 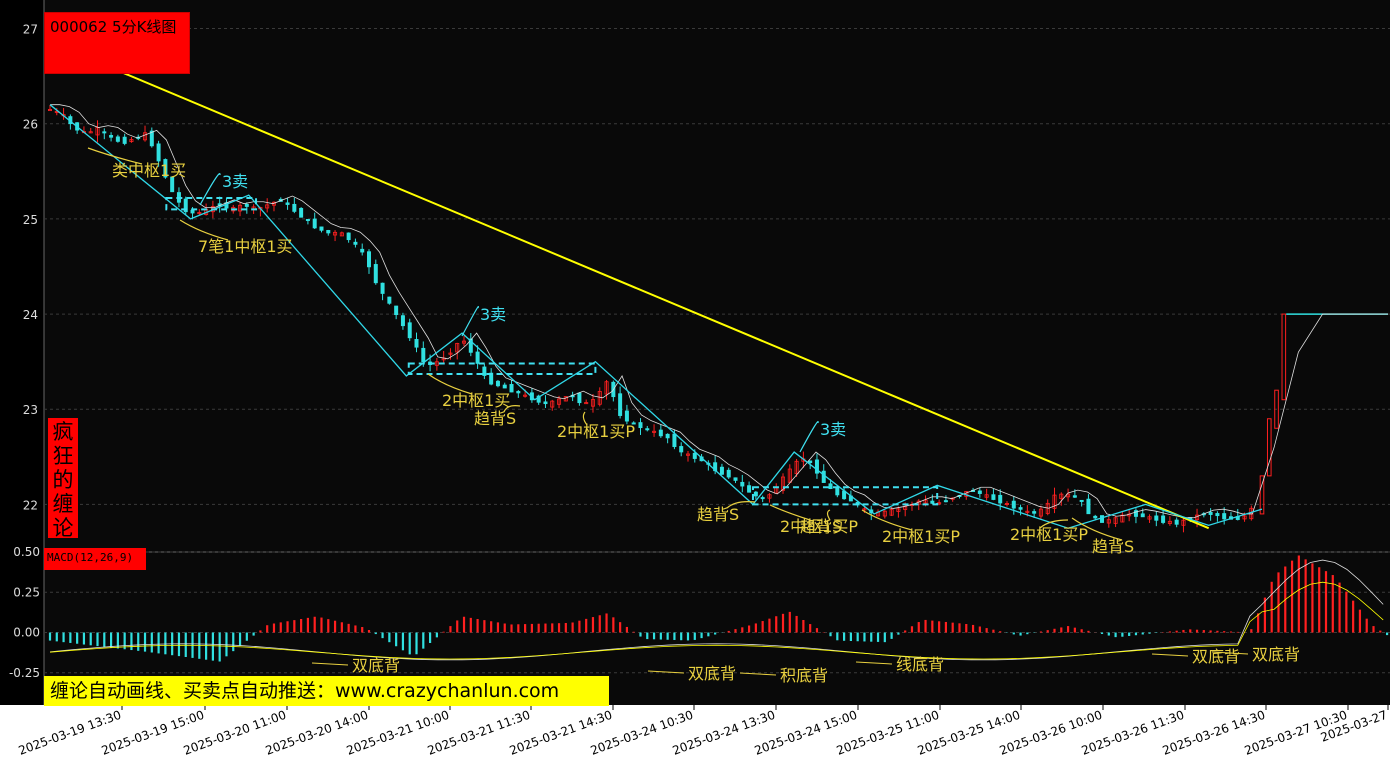 What do you see at coordinates (716, 610) in the screenshot?
I see `macd-dif-line` at bounding box center [716, 610].